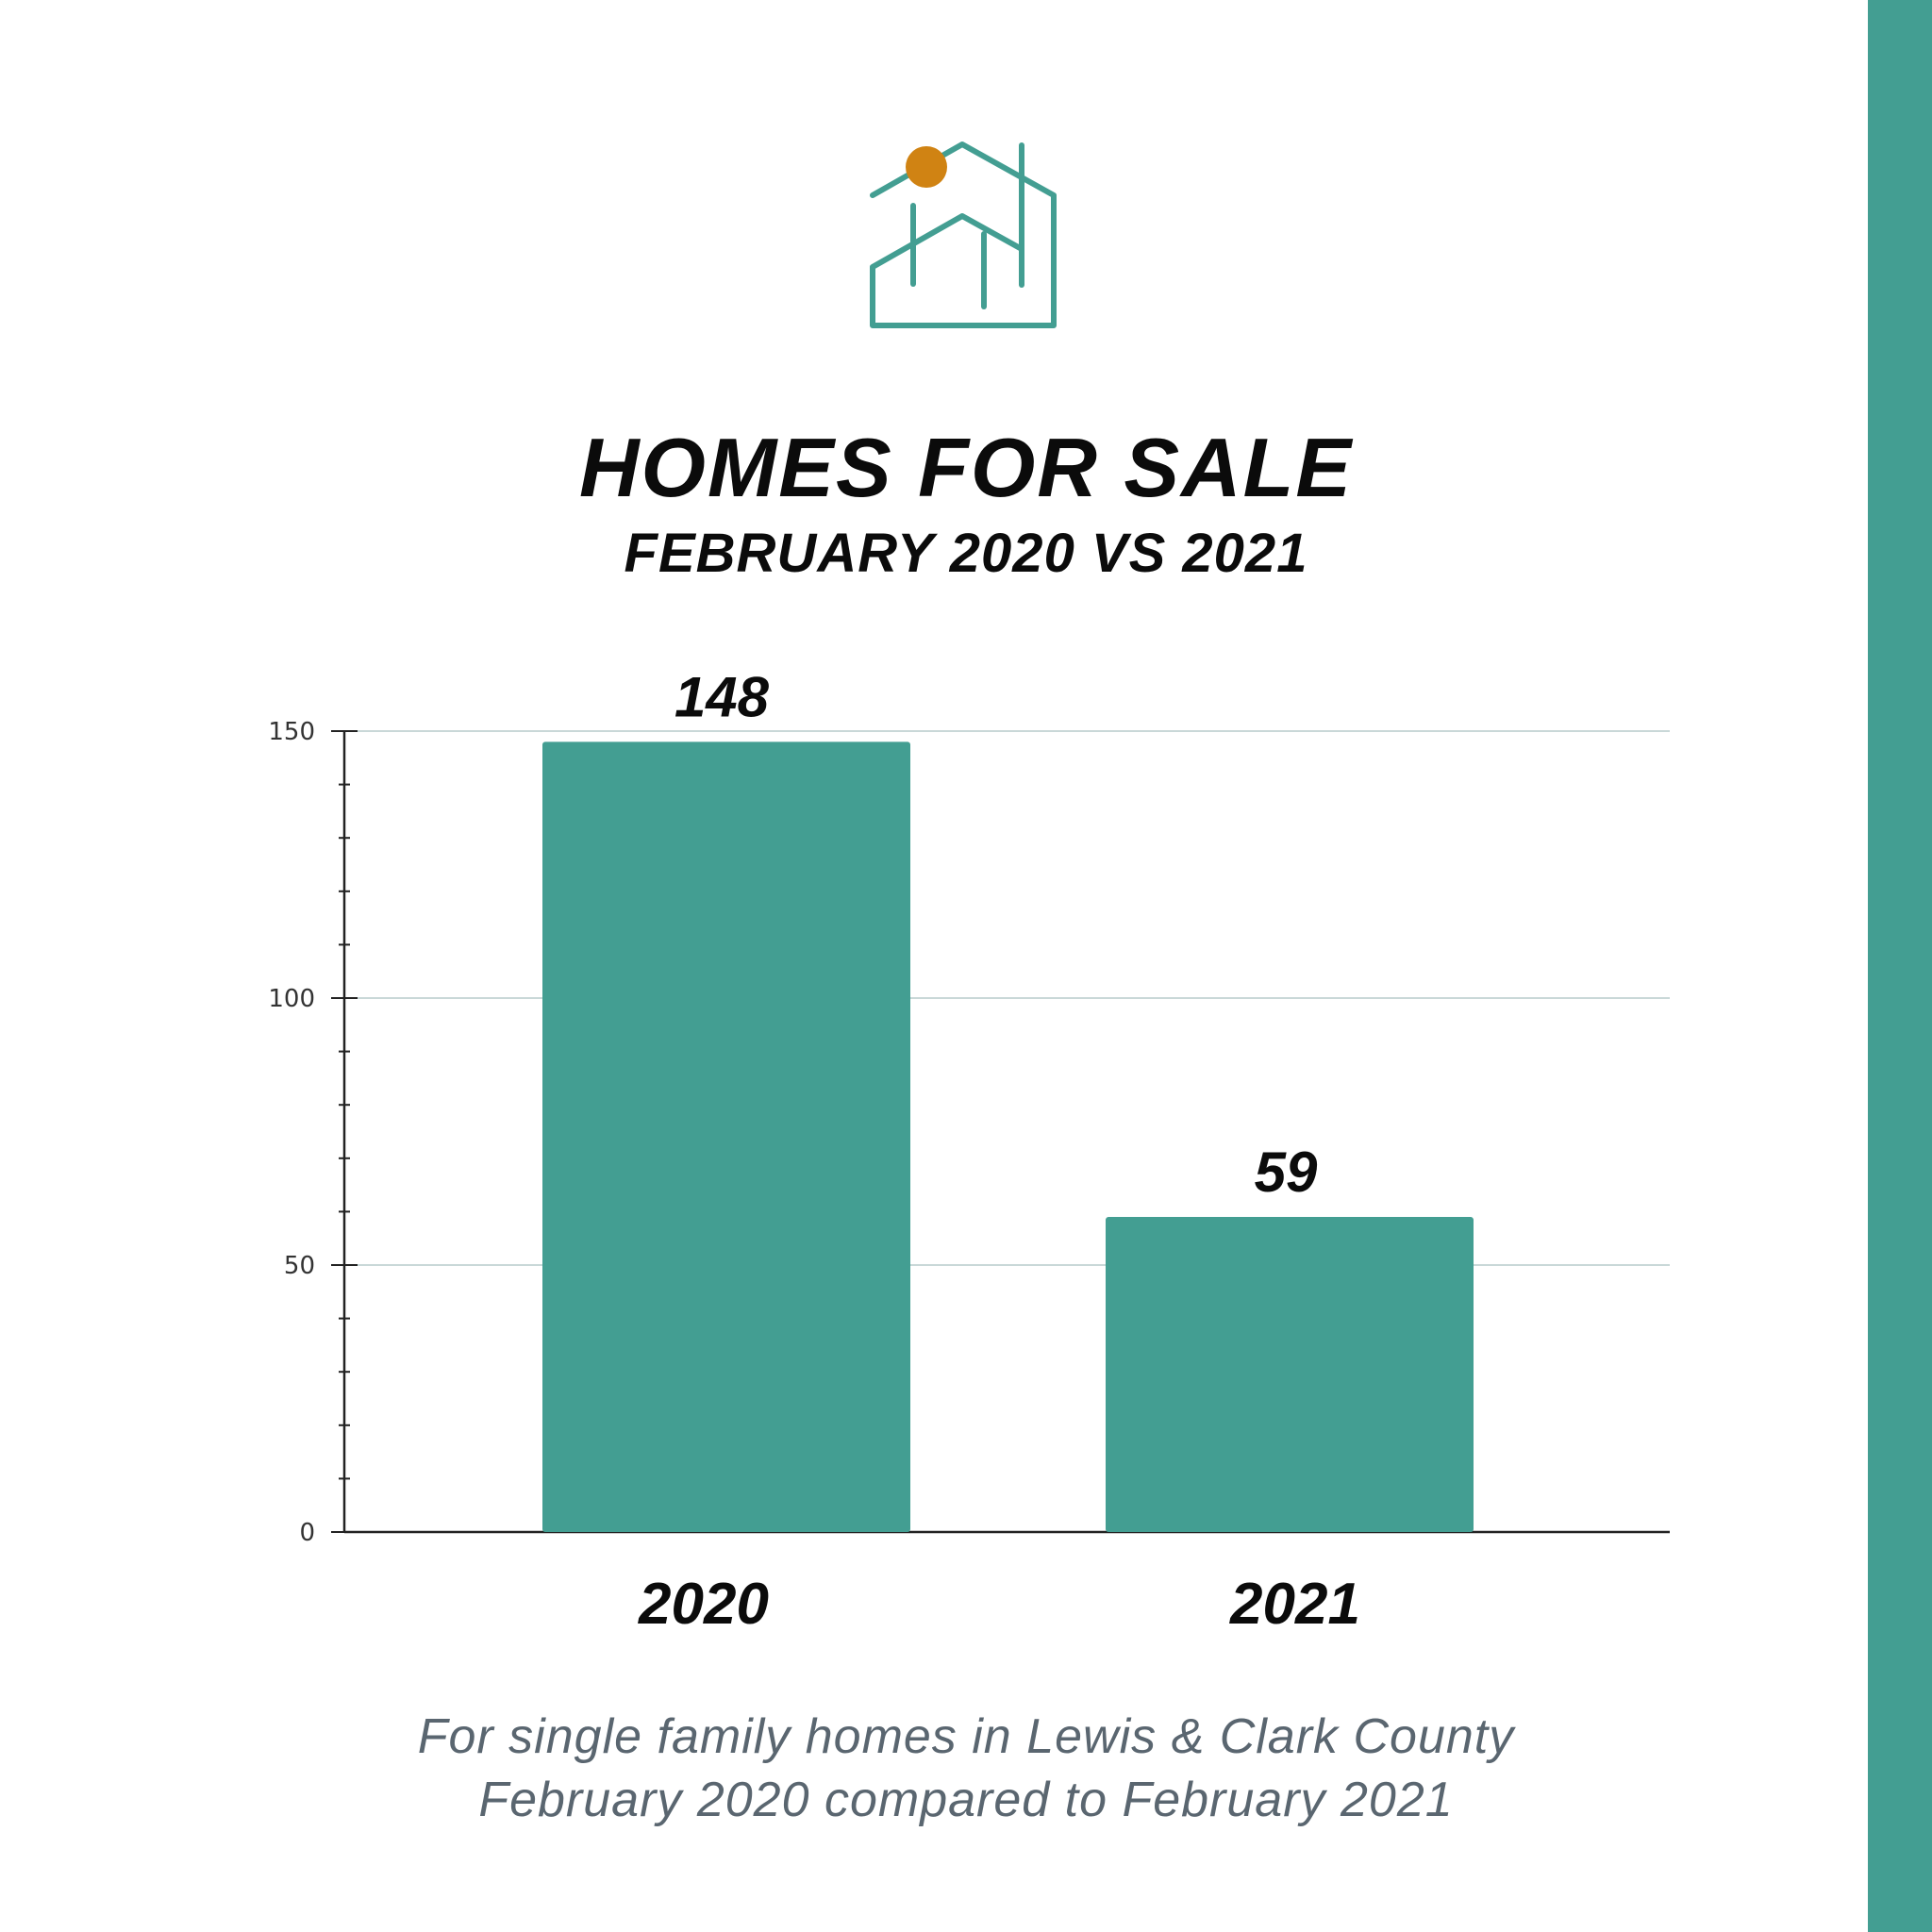 This screenshot has width=1932, height=1932. I want to click on y-tick-label: 100, so click(291, 999).